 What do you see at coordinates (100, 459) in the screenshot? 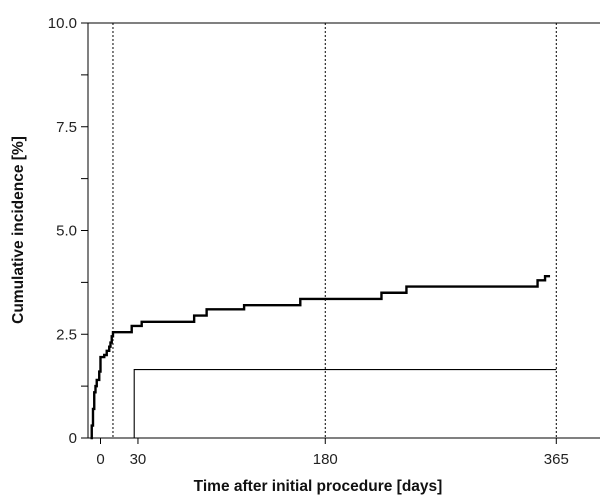
I see `x-tick-label-0: 0` at bounding box center [100, 459].